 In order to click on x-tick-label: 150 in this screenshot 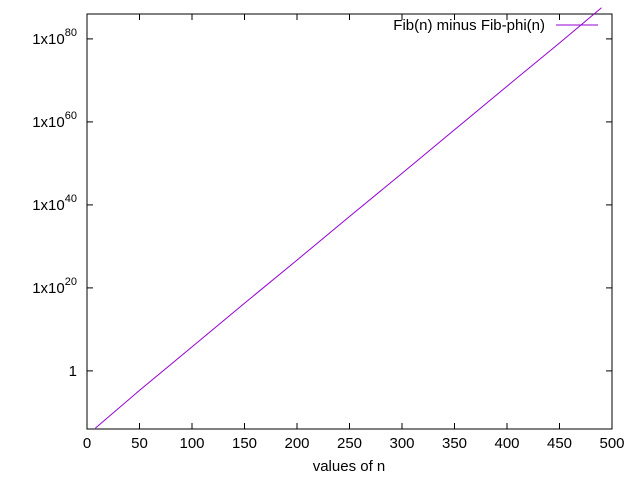, I will do `click(244, 443)`.